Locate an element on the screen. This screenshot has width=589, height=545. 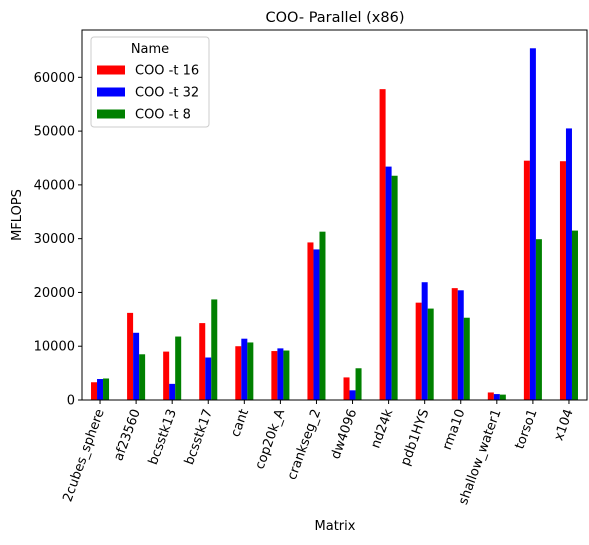
bar-cant-COO-t32 is located at coordinates (244, 369).